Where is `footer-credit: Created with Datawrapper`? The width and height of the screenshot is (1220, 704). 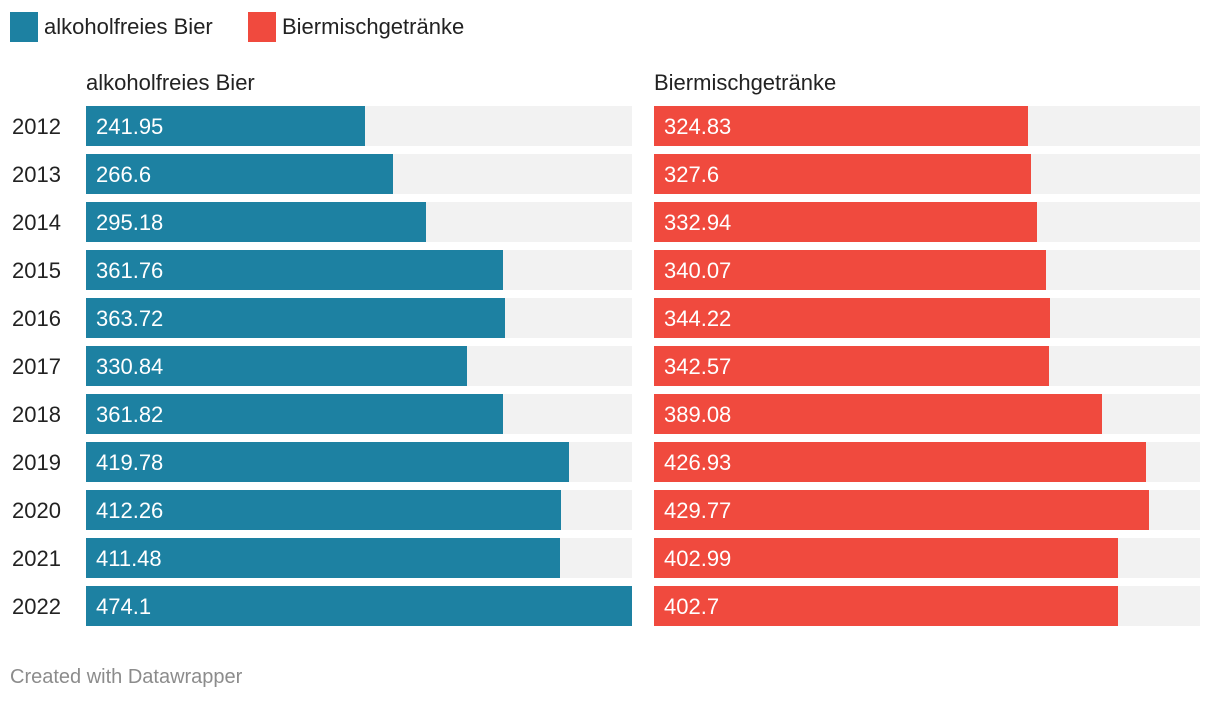 footer-credit: Created with Datawrapper is located at coordinates (126, 677).